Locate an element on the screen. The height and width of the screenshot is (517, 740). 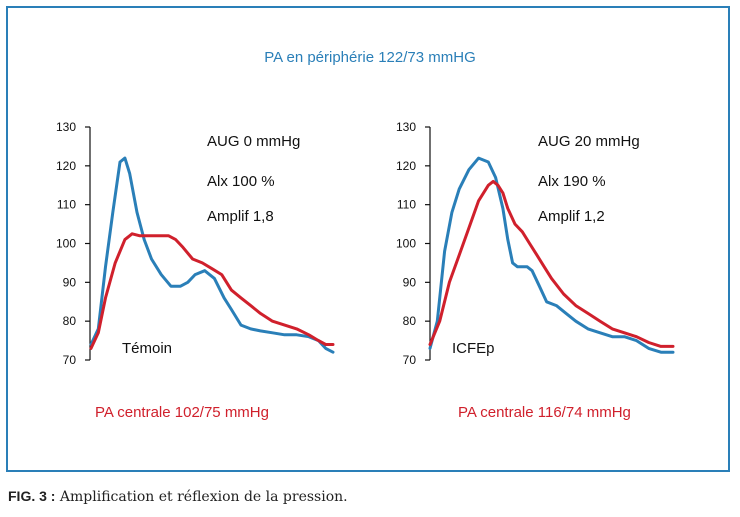
subject-label: ICFEp is located at coordinates (473, 348).